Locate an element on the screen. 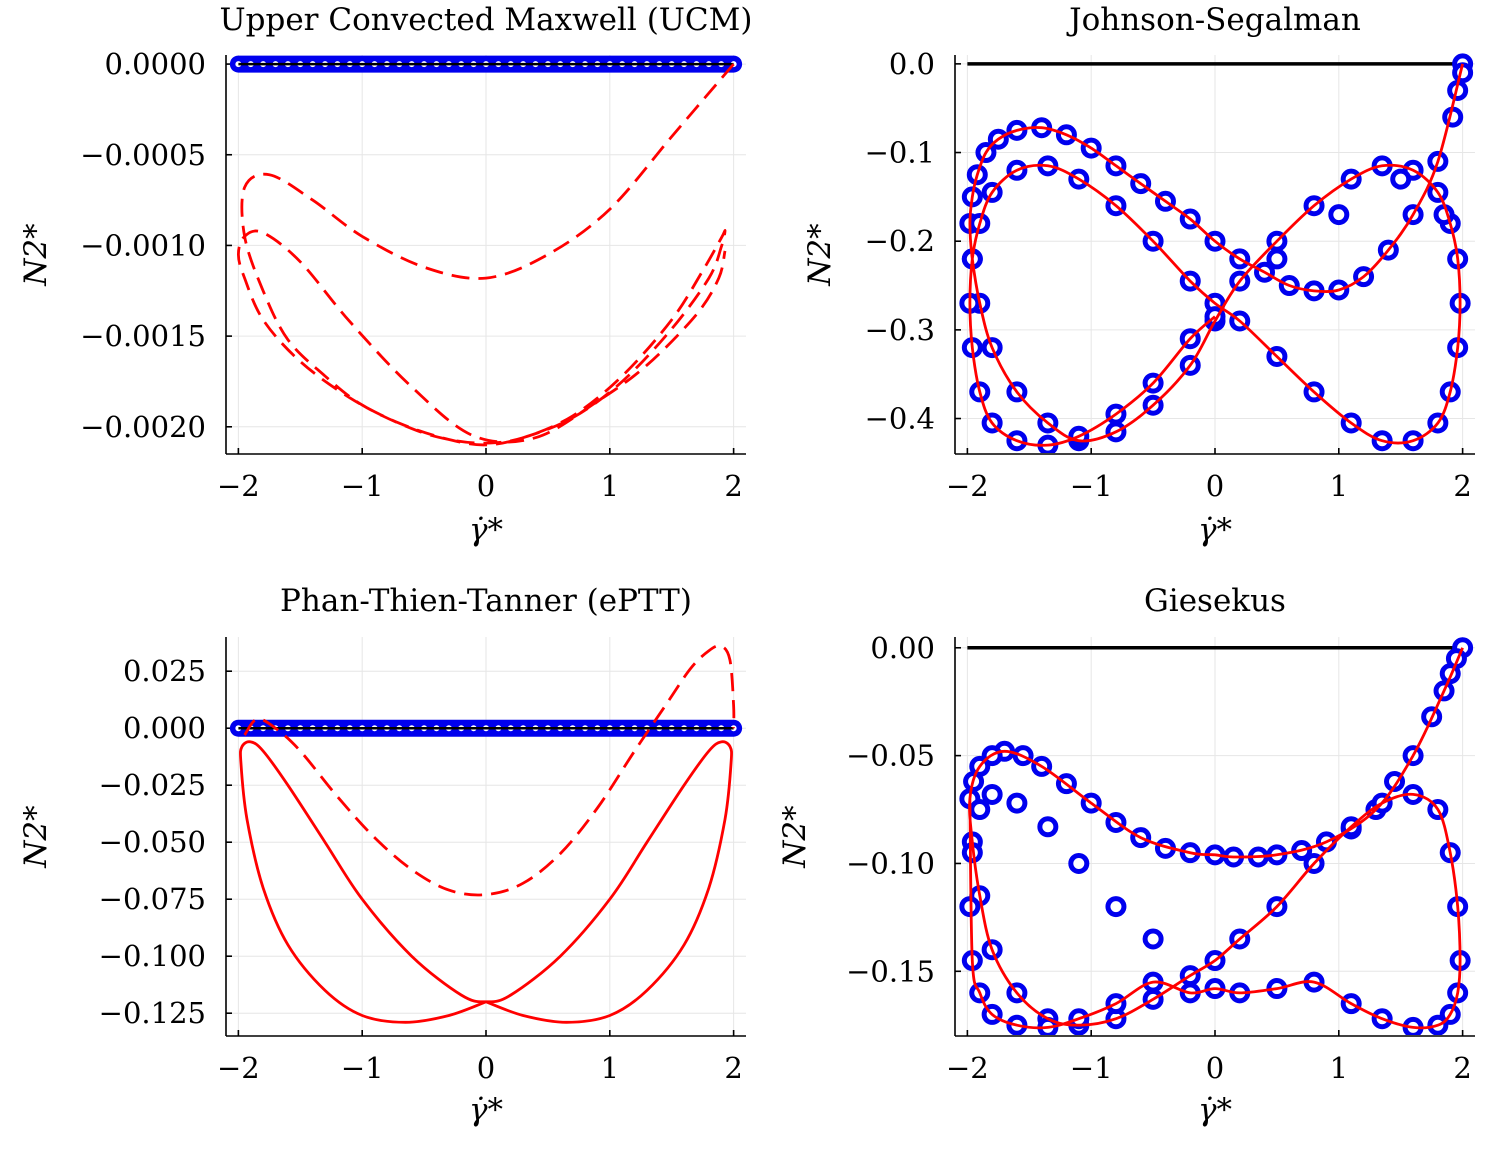  y-tick-label: −0.075 is located at coordinates (152, 899).